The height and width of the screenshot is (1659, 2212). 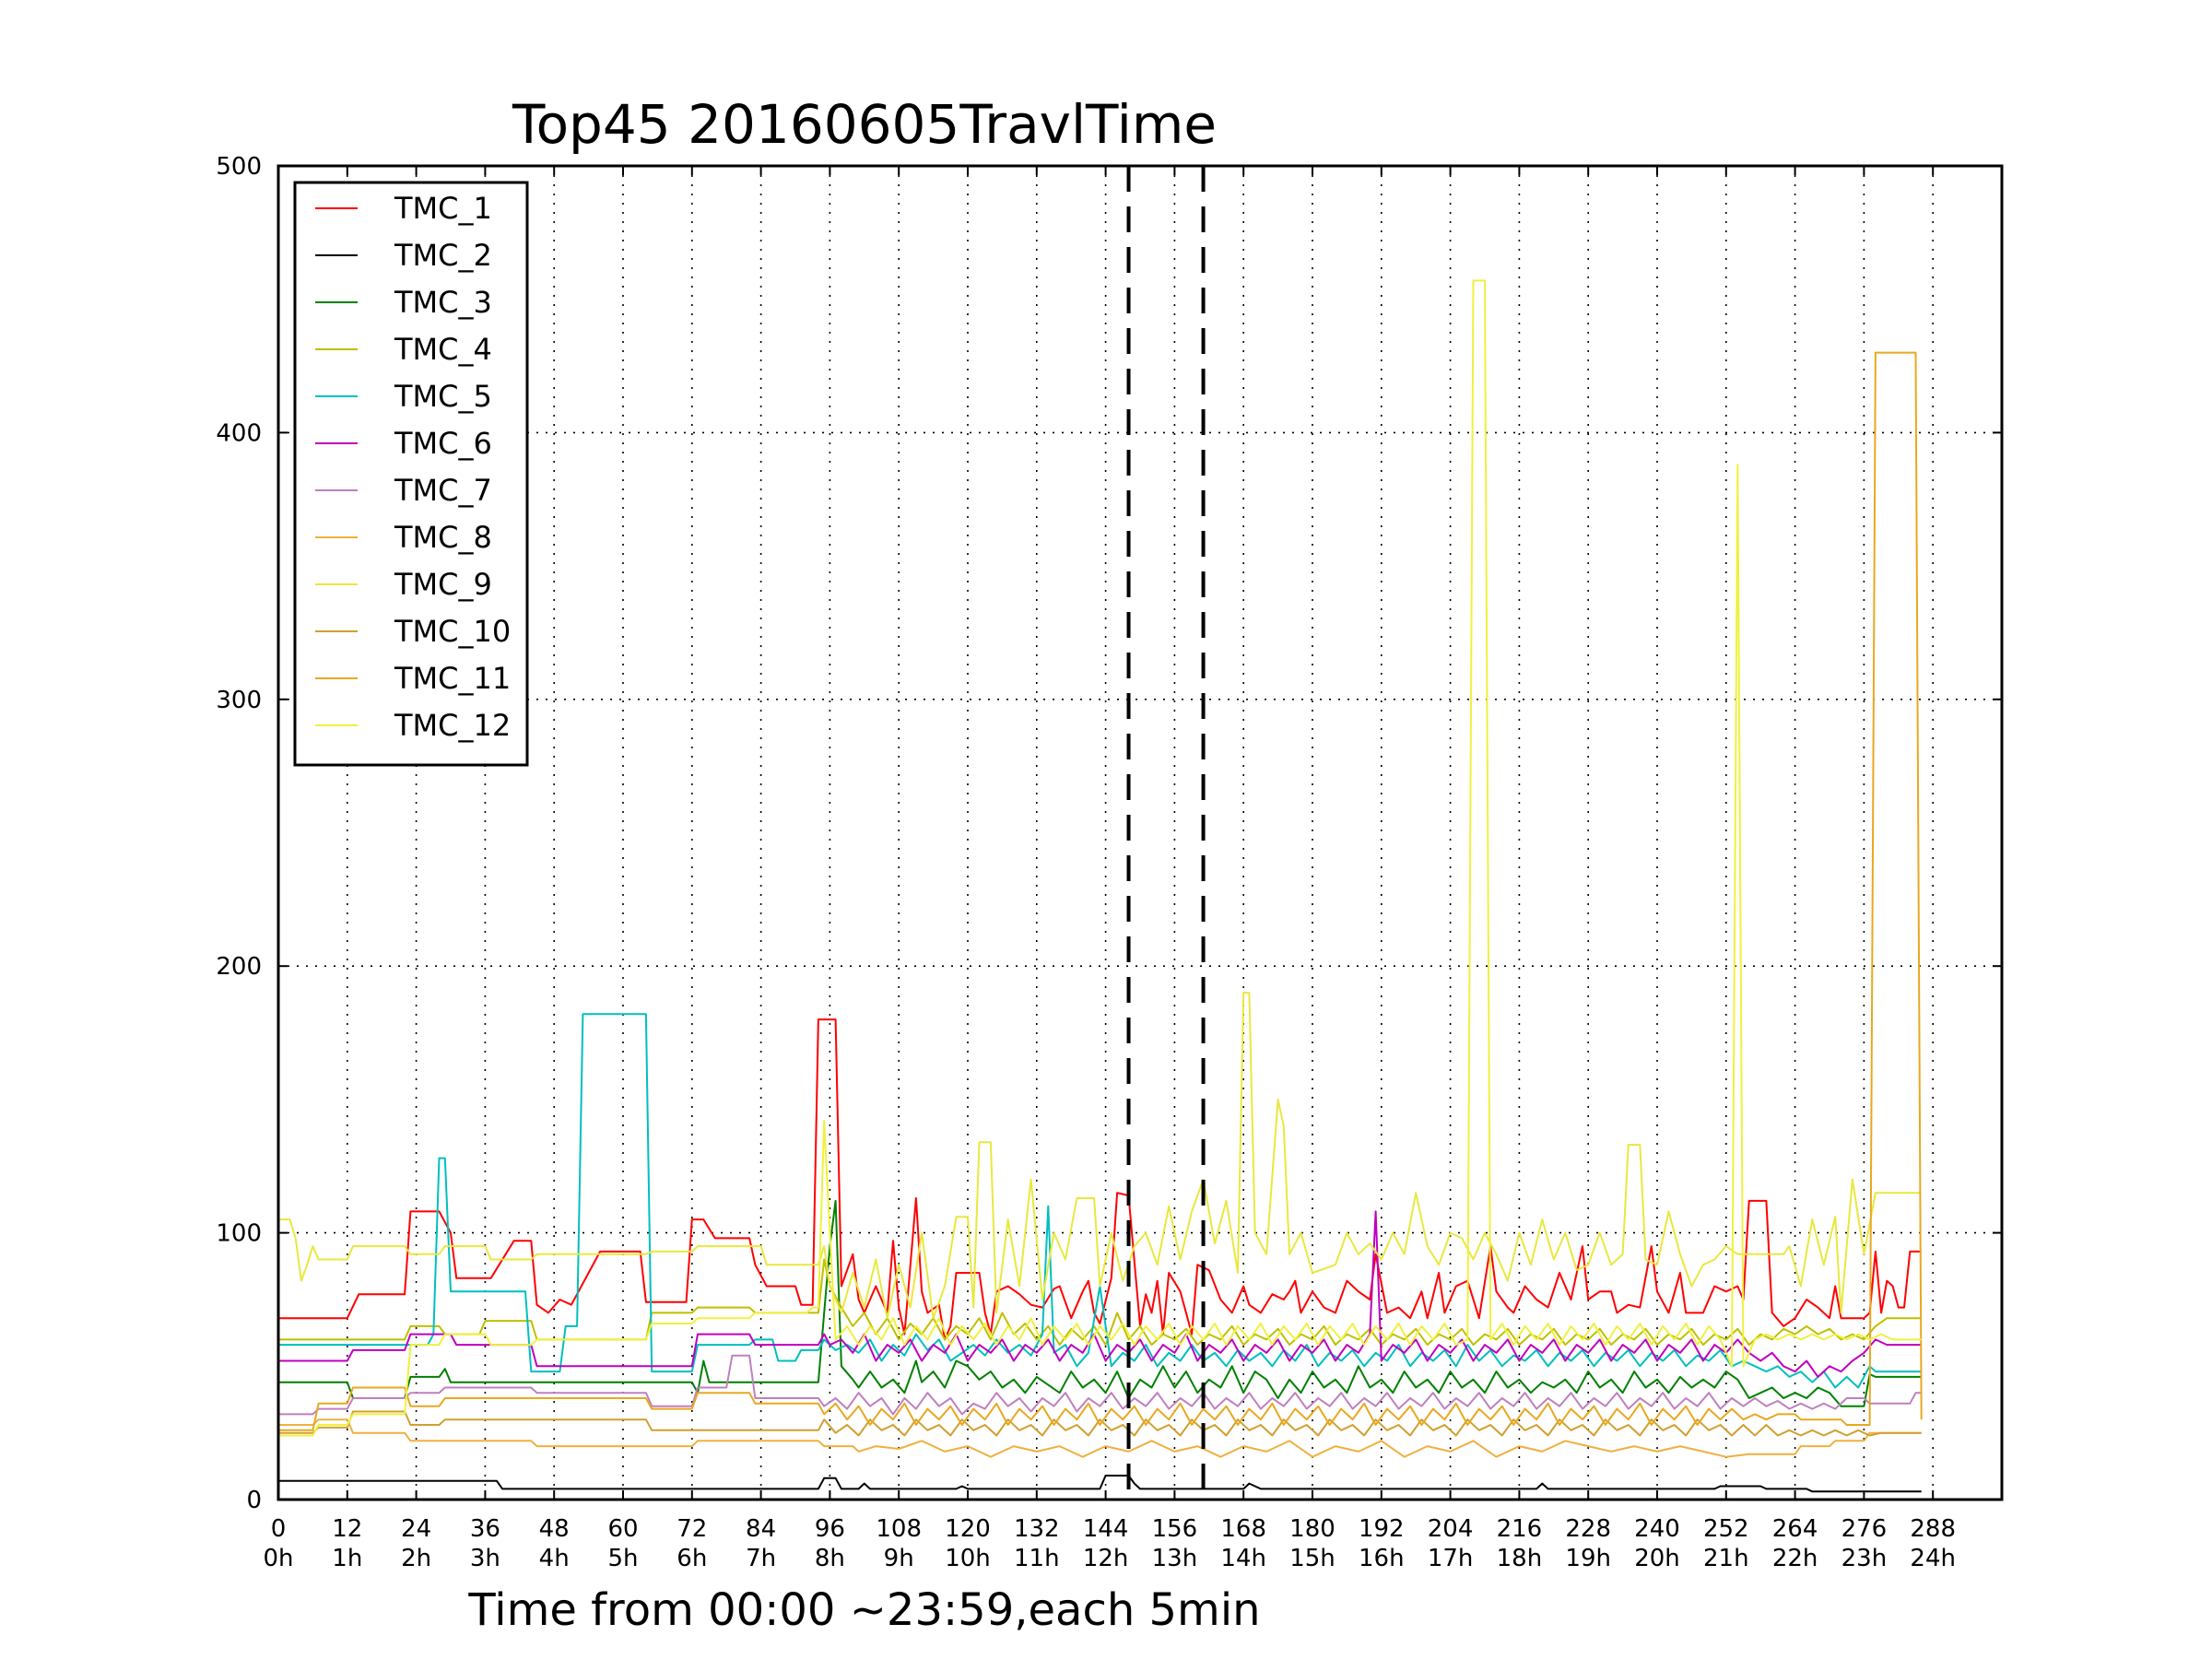 What do you see at coordinates (416, 1529) in the screenshot?
I see `x-tick-label: 24` at bounding box center [416, 1529].